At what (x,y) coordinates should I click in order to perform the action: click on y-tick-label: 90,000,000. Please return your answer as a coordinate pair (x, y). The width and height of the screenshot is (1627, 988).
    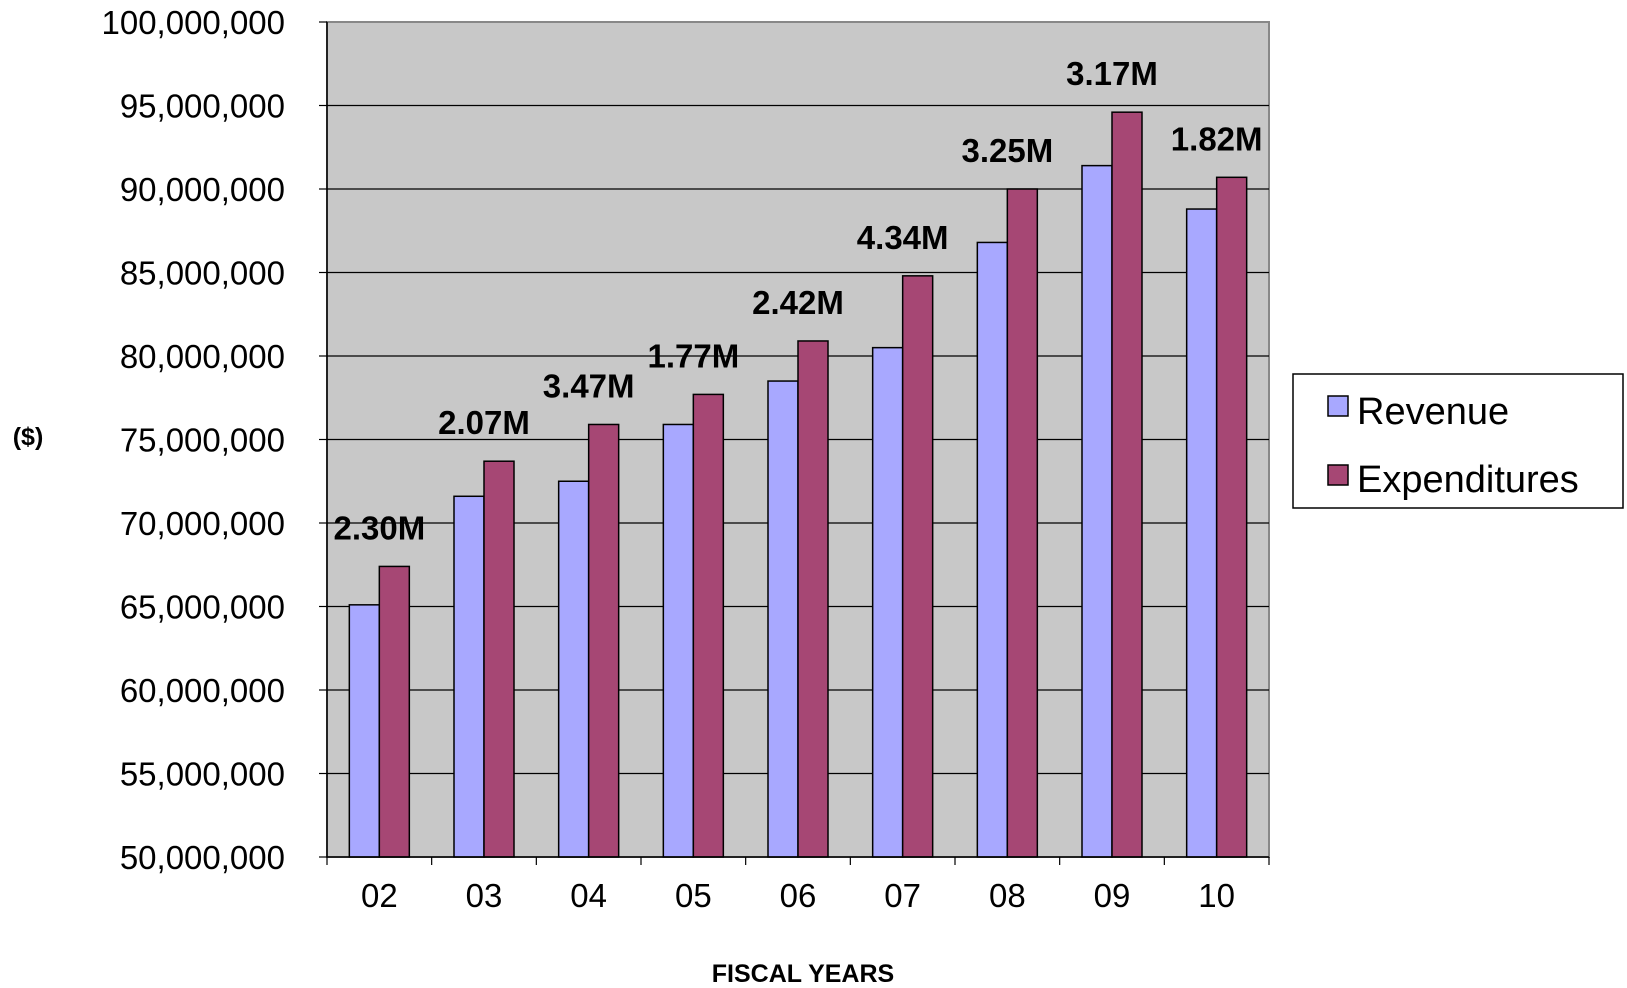
    Looking at the image, I should click on (202, 189).